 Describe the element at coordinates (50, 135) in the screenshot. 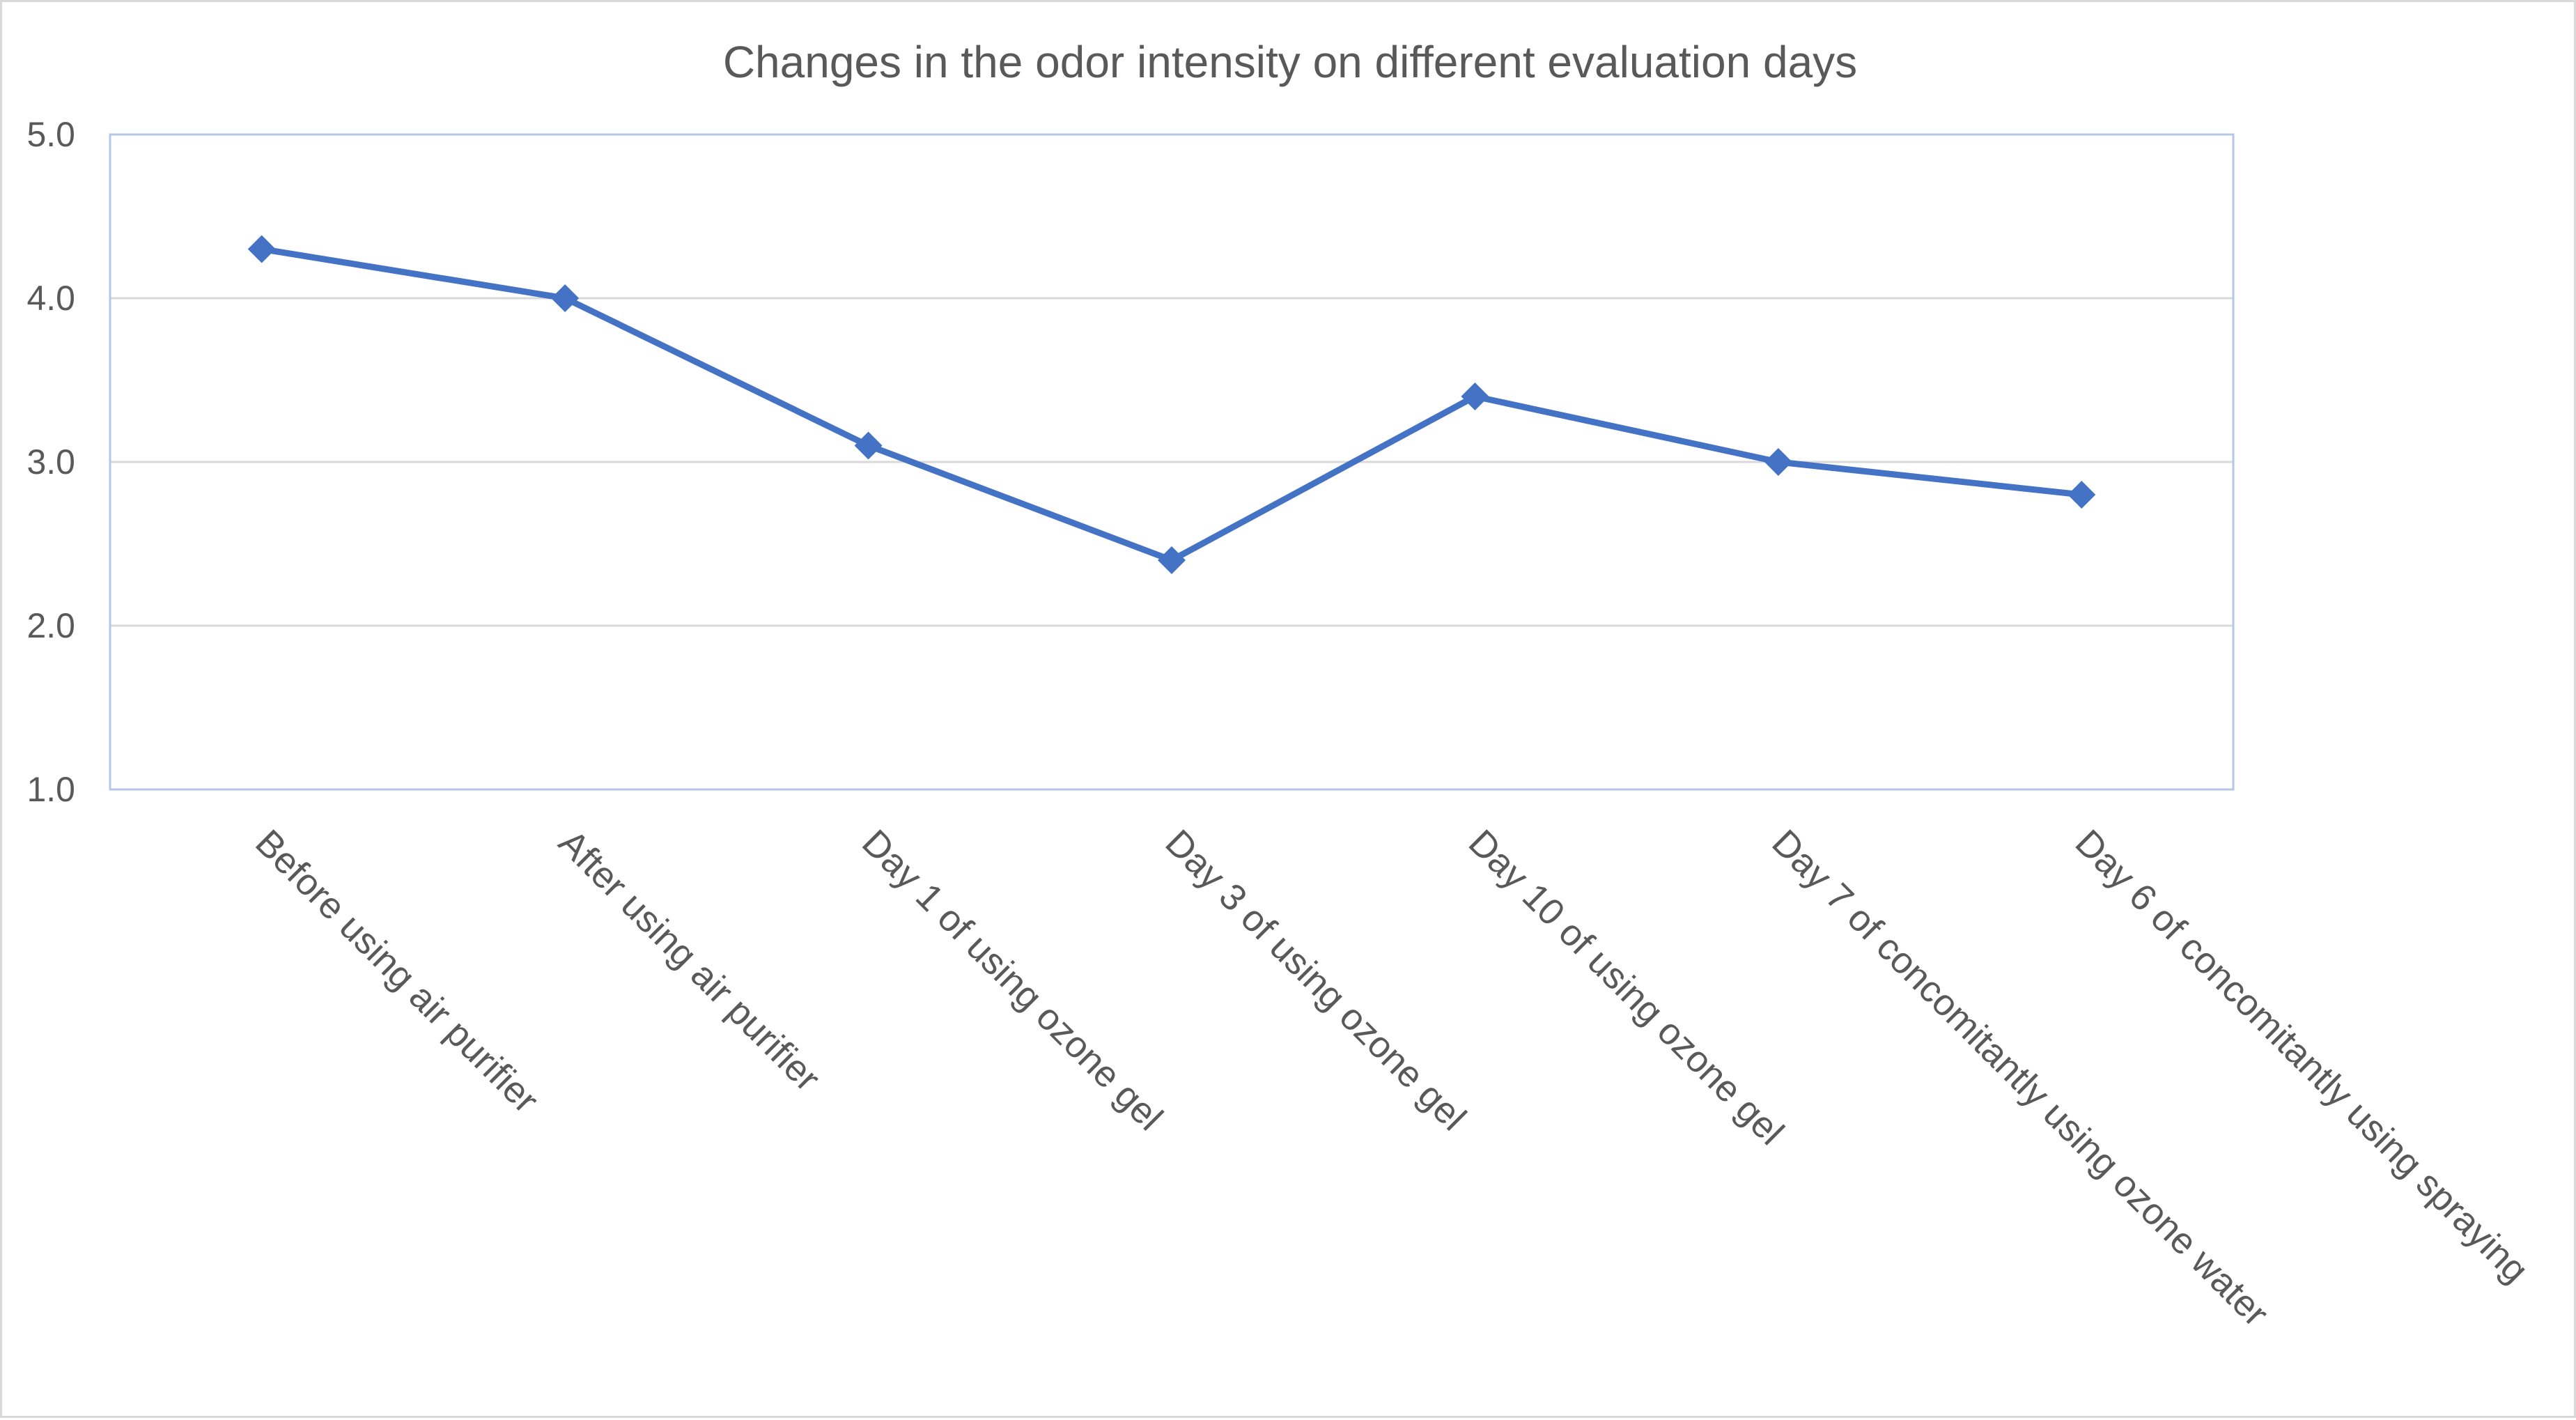

I see `y-tick-label: 5.0` at that location.